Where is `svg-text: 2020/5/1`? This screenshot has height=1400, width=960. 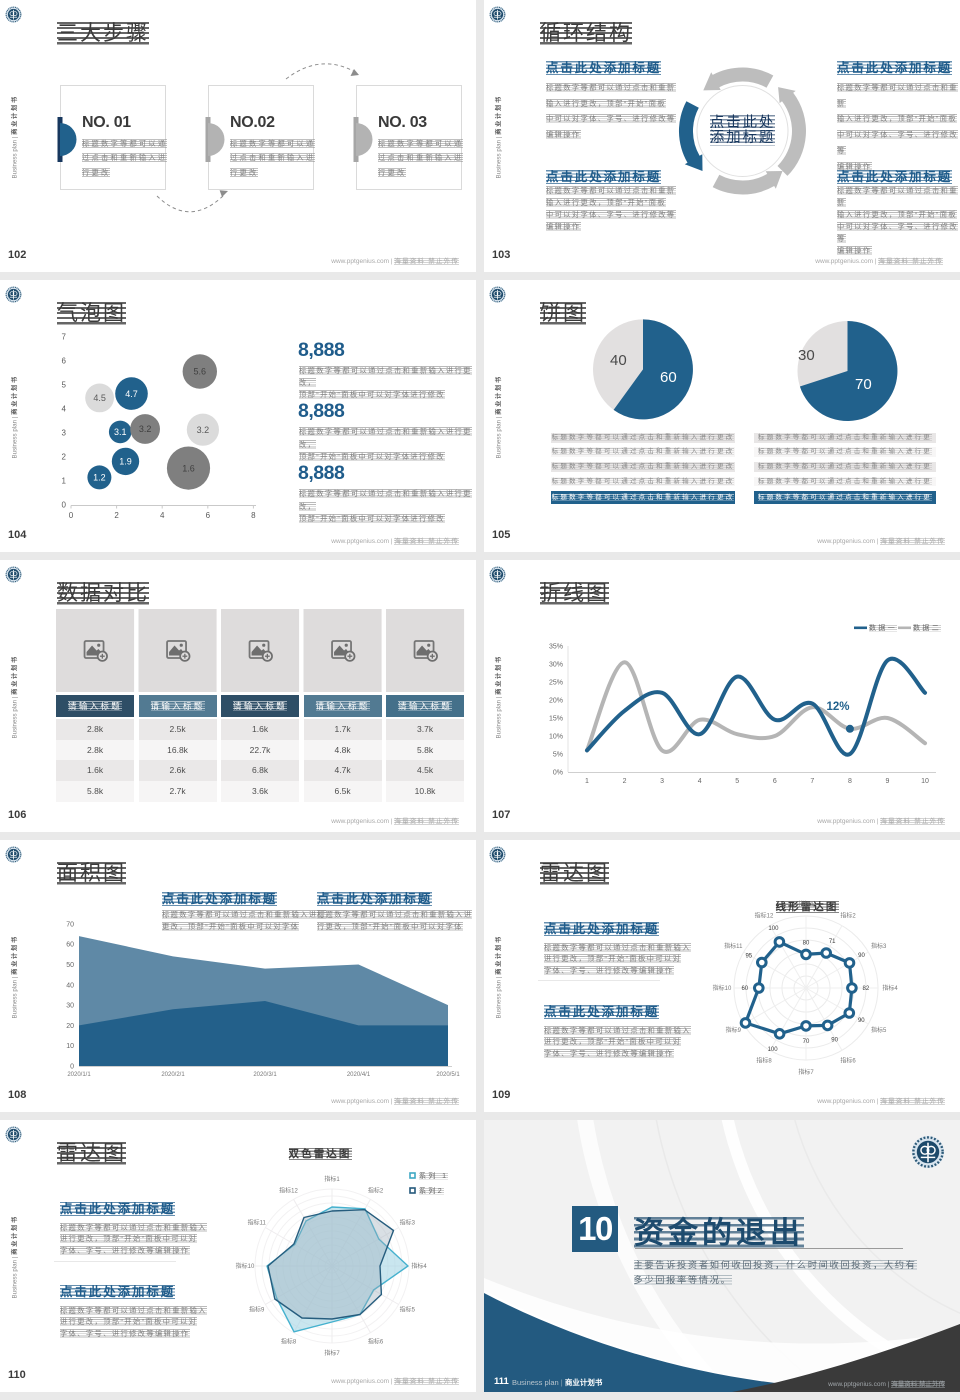 svg-text: 2020/5/1 is located at coordinates (448, 1075).